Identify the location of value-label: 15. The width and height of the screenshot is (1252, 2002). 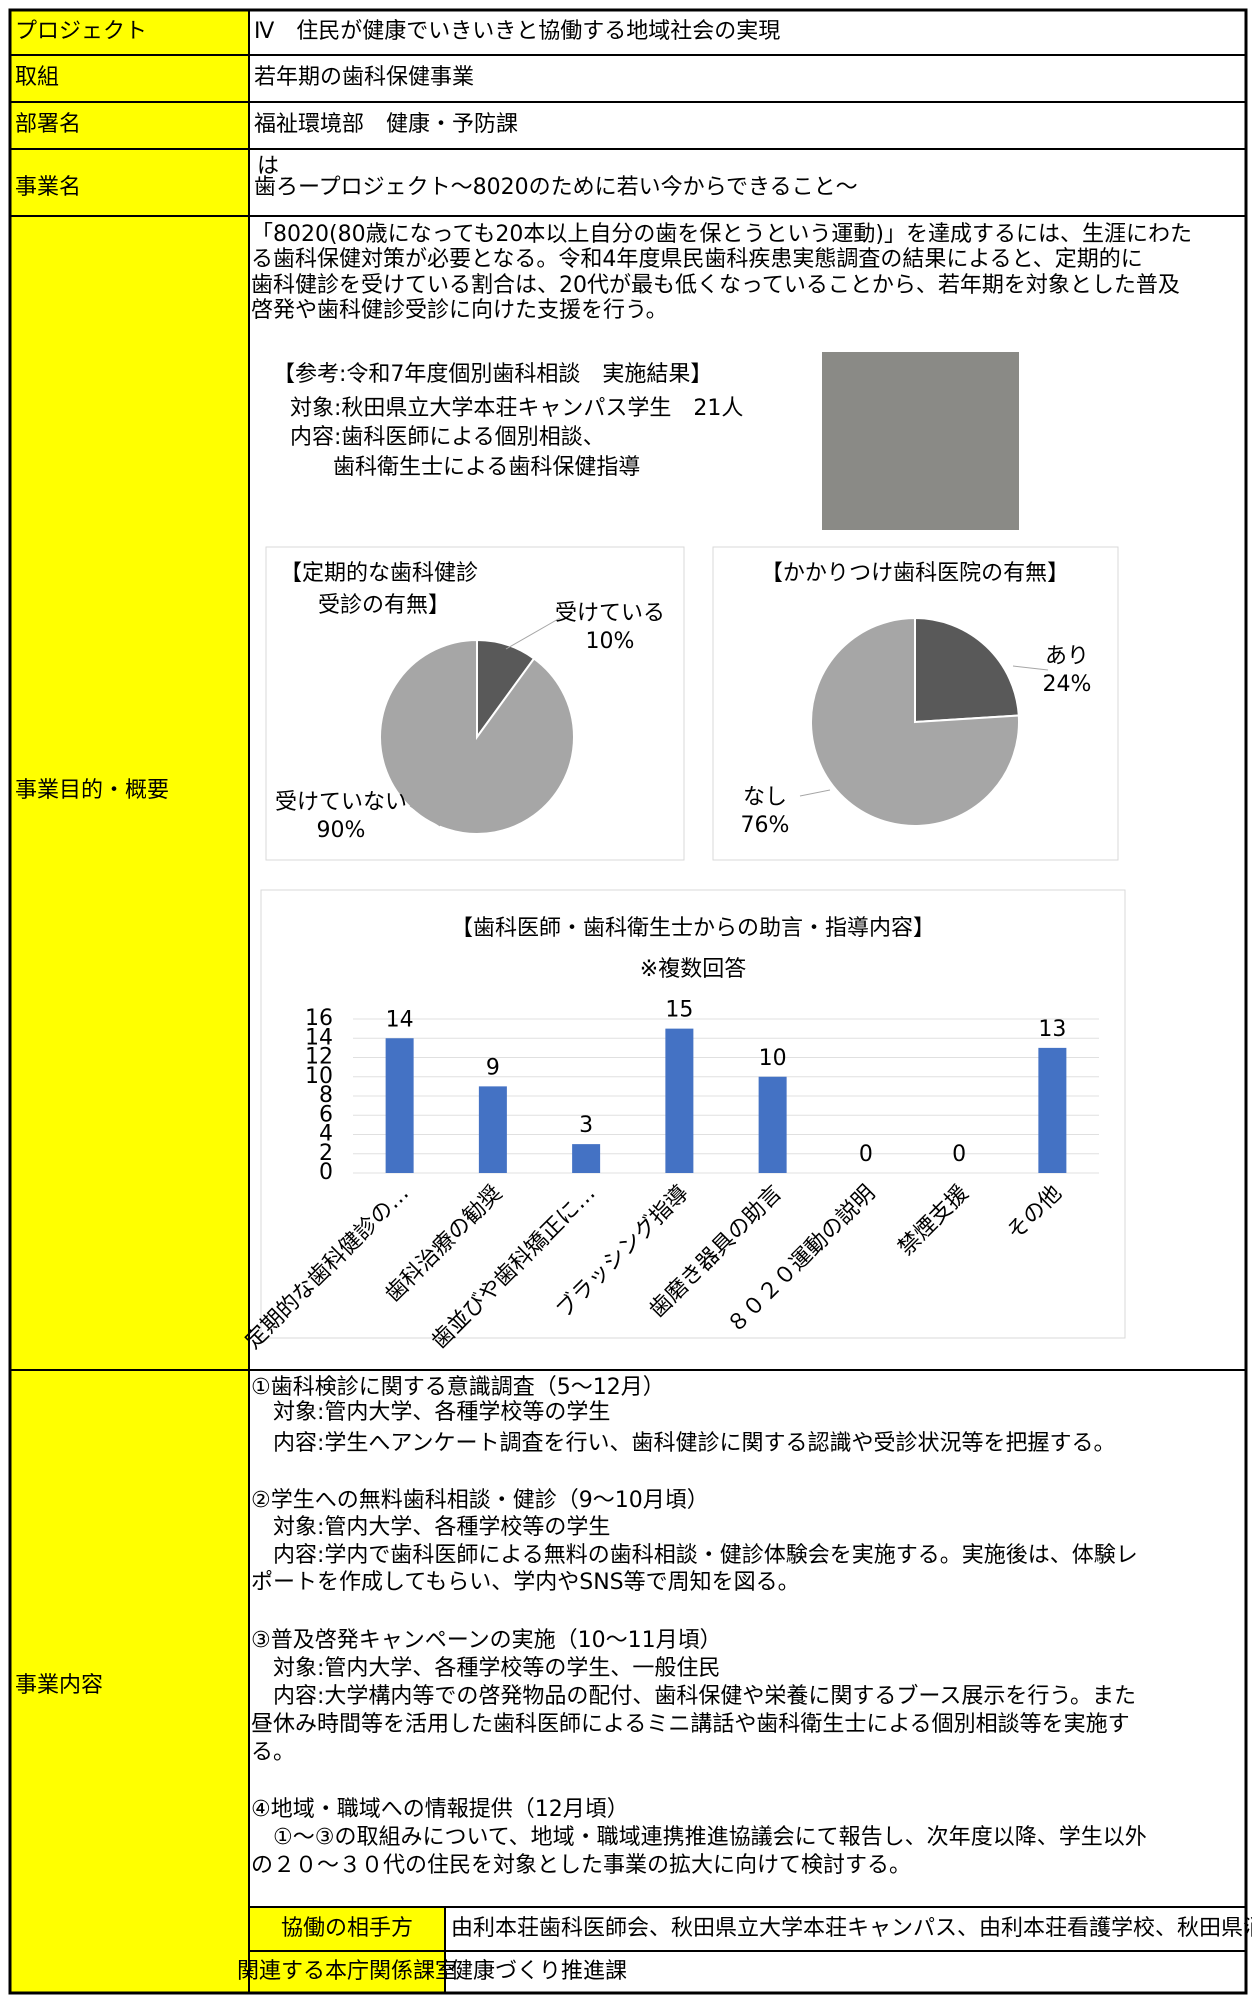
(679, 1010).